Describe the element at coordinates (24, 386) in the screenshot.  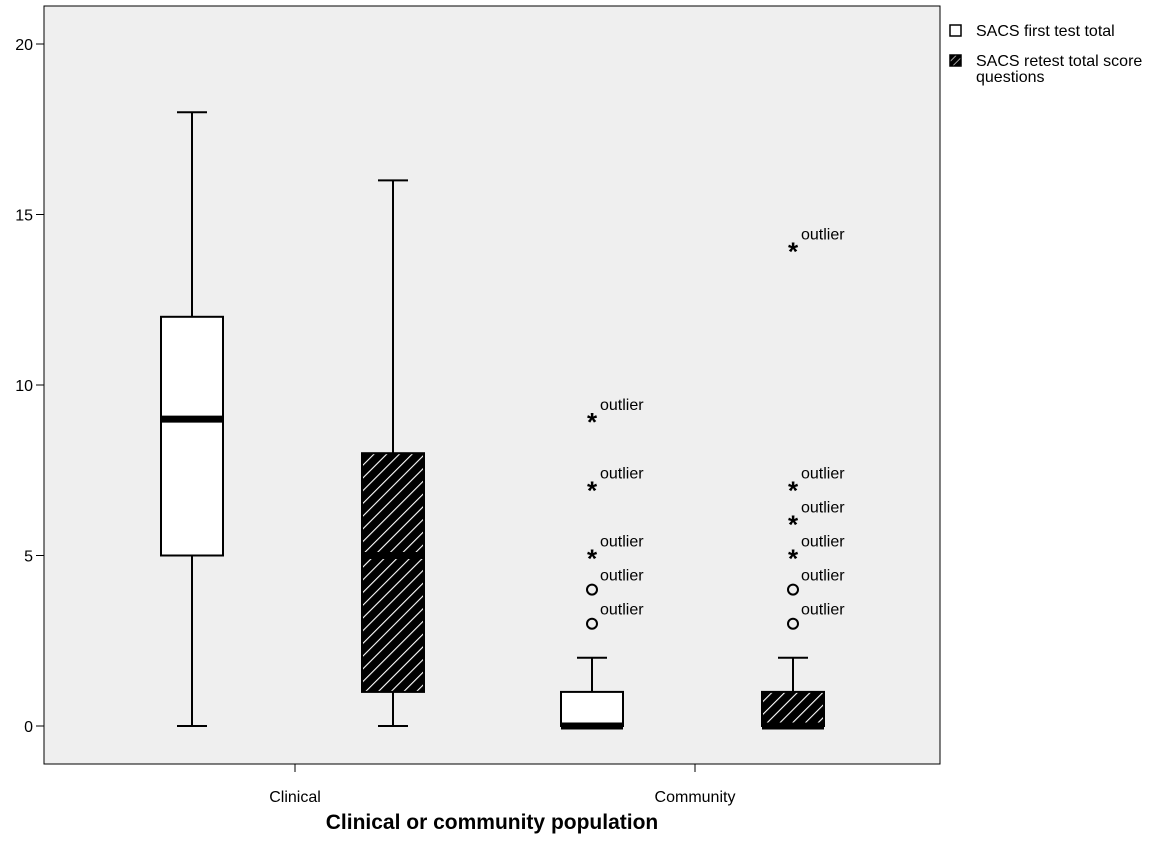
I see `y-tick-label: 10` at that location.